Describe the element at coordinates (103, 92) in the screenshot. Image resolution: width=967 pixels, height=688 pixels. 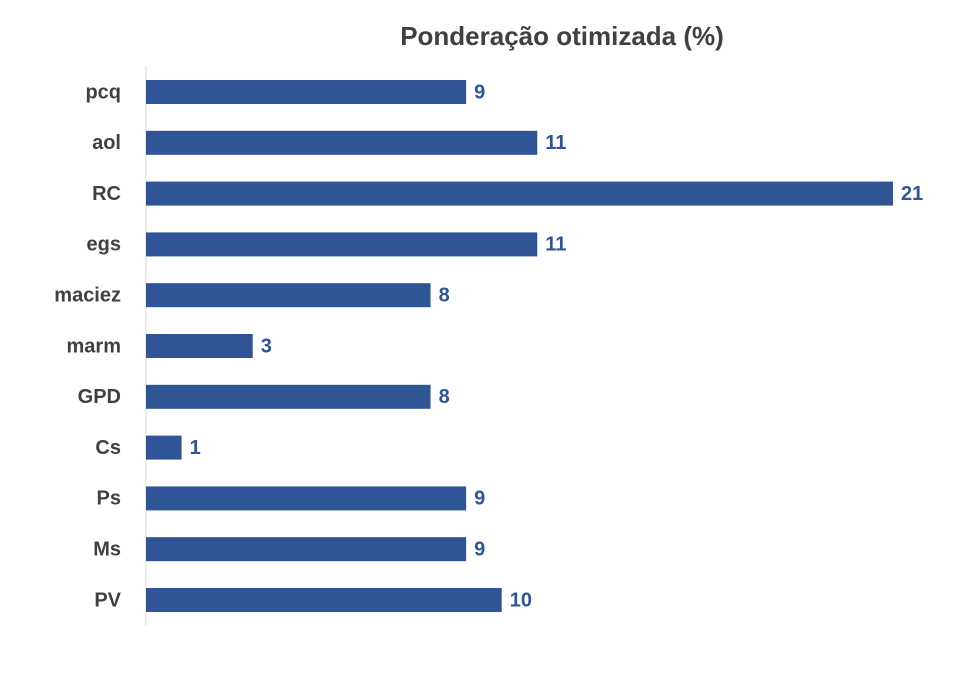
I see `category-label: pcq` at that location.